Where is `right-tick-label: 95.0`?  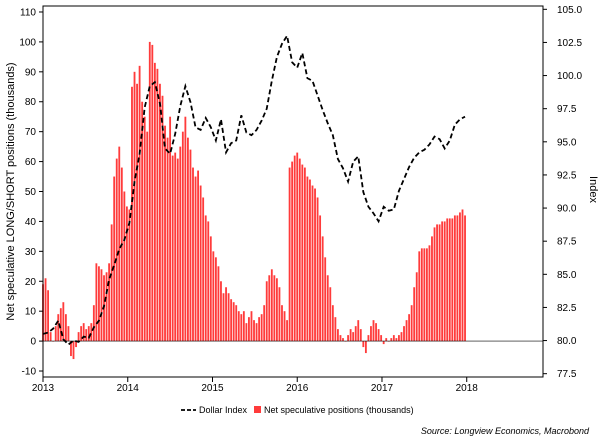
right-tick-label: 95.0 is located at coordinates (567, 142).